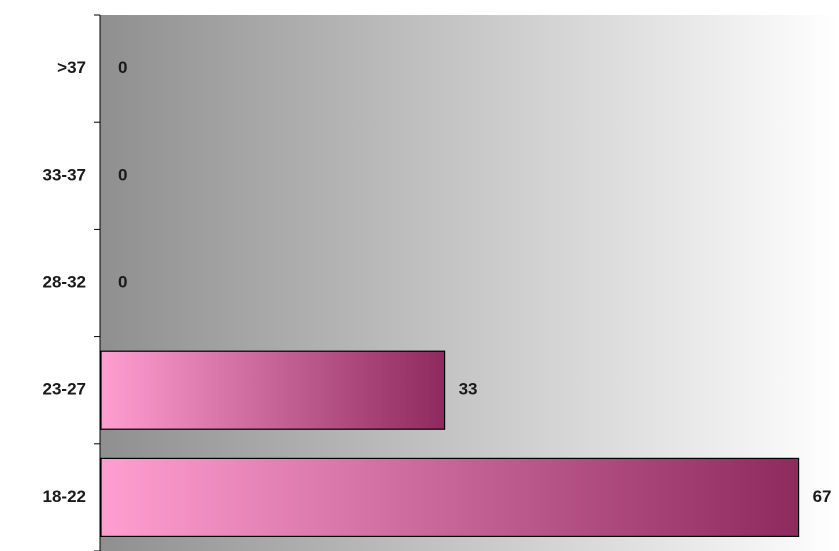  I want to click on category-label-gt37: >37, so click(71, 67).